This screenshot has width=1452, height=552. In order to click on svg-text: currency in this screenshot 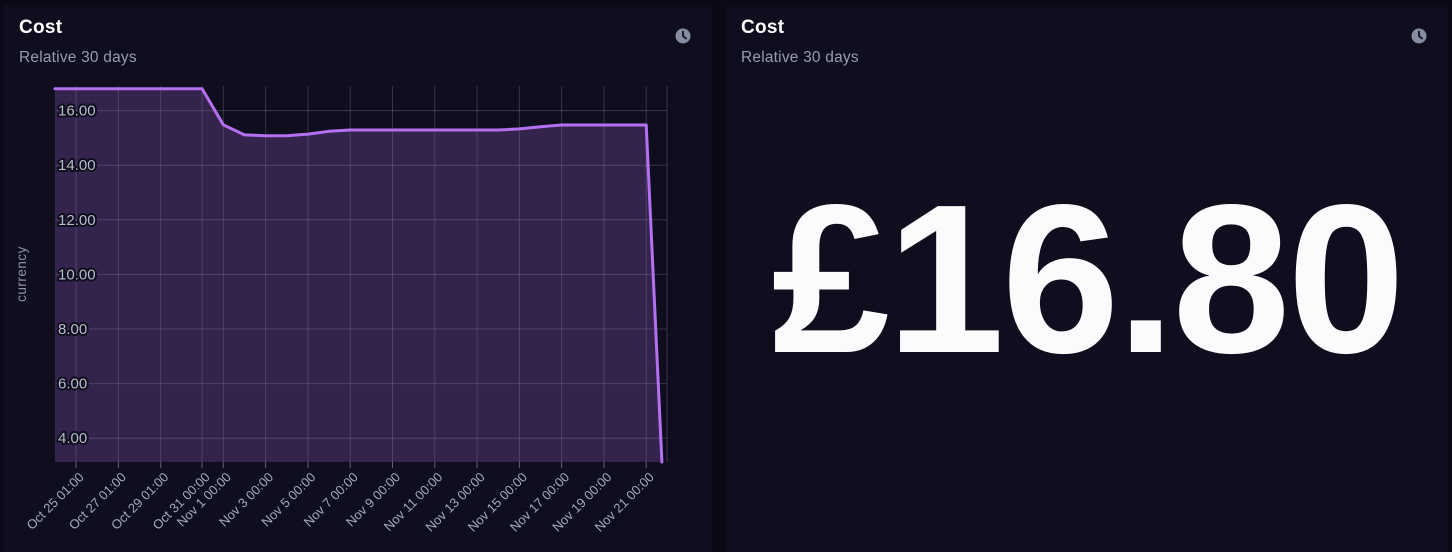, I will do `click(21, 274)`.